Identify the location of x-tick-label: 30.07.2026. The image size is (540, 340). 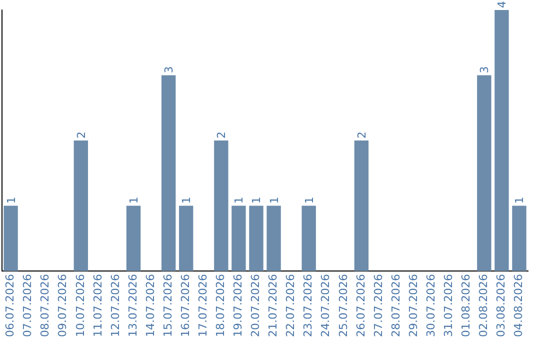
(431, 306).